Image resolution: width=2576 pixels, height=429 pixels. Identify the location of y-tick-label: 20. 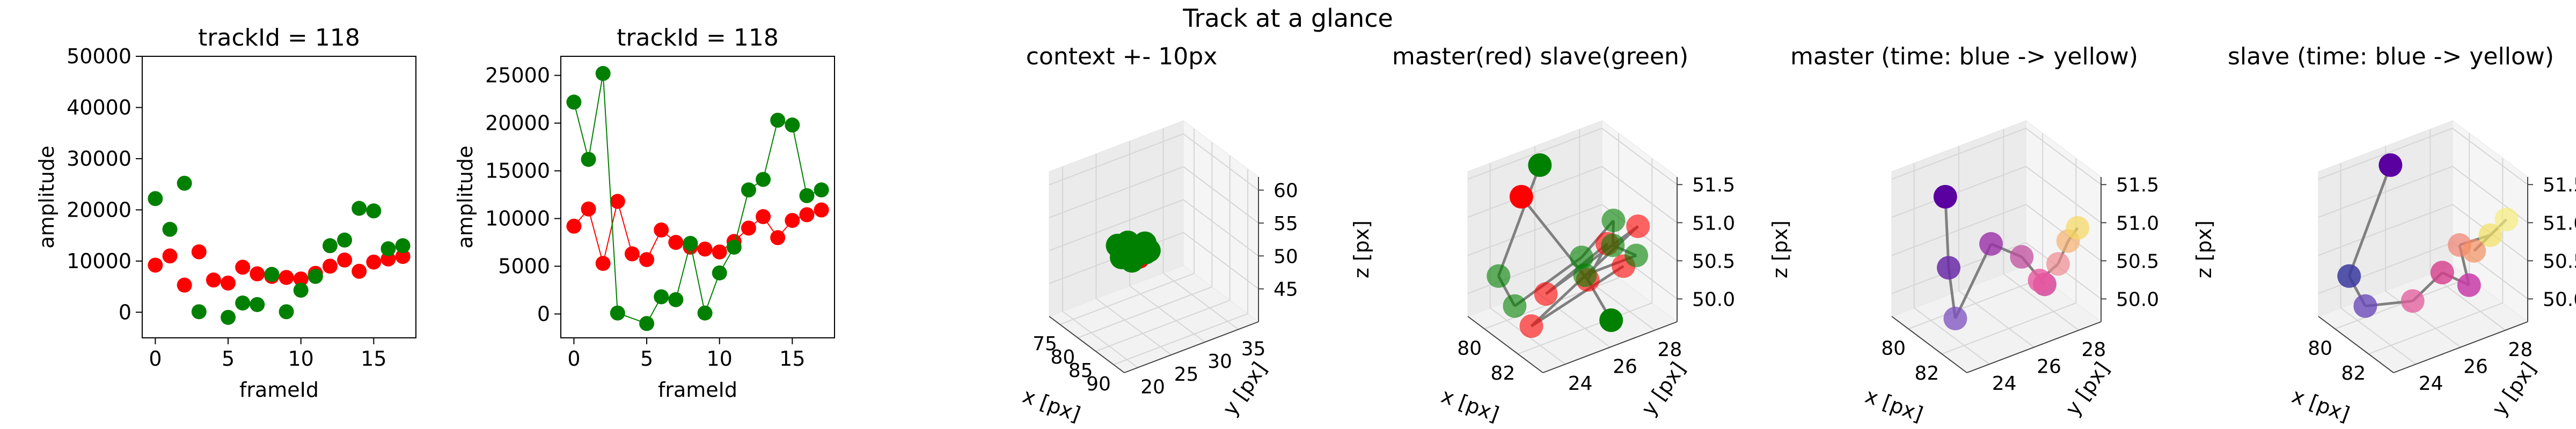
(1152, 387).